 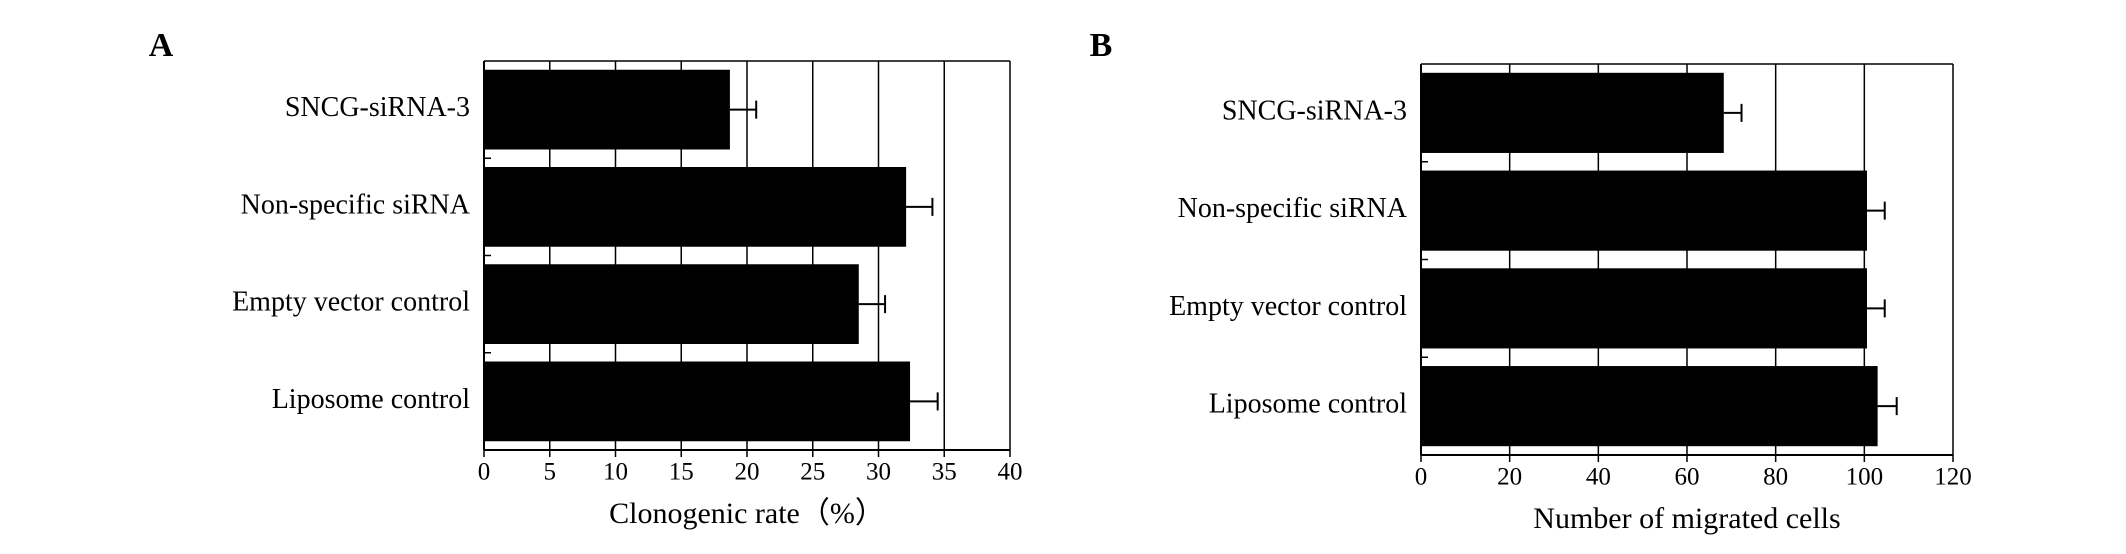 What do you see at coordinates (1687, 477) in the screenshot?
I see `x-tick-label: 60` at bounding box center [1687, 477].